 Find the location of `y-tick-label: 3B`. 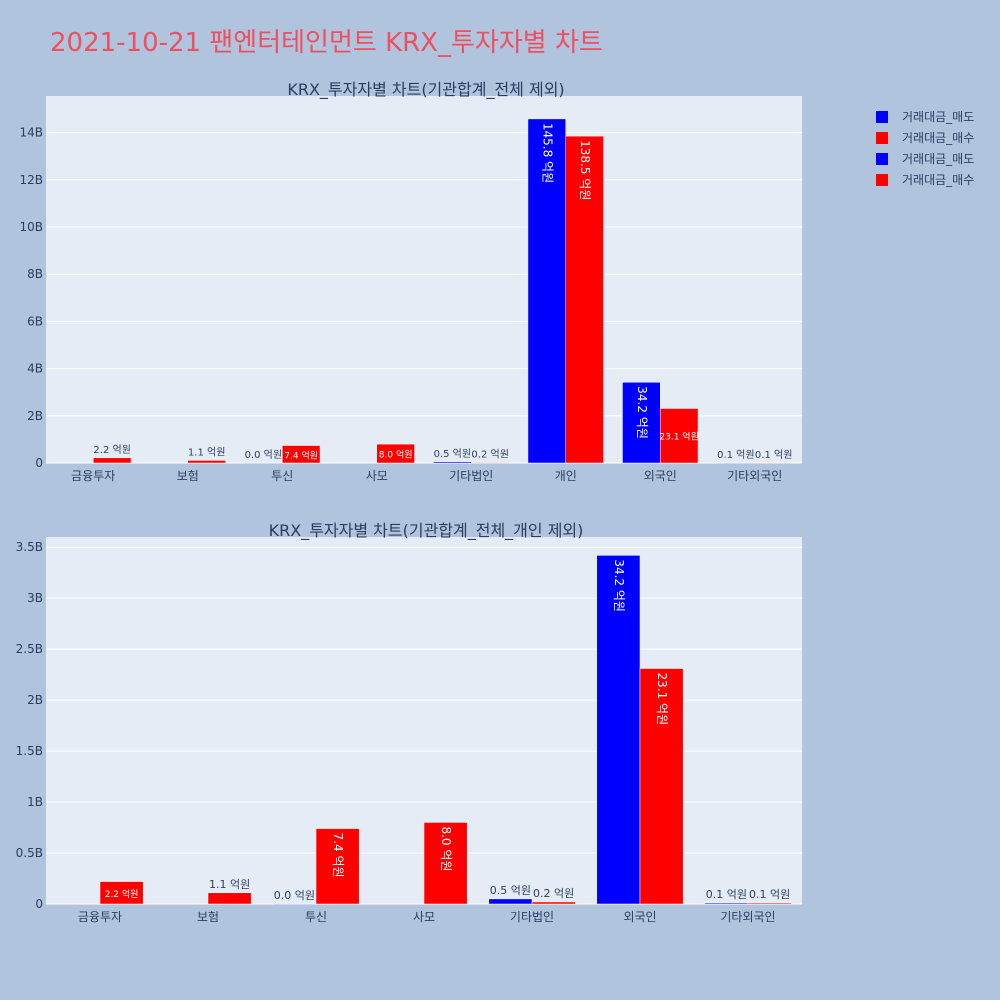

y-tick-label: 3B is located at coordinates (35, 598).